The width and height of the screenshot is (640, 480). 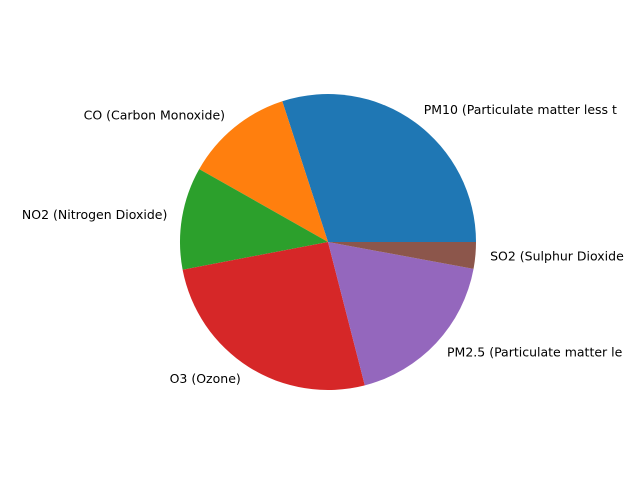 I want to click on pie-slice-label-2: NO2 (Nitrogen Dioxide), so click(x=94, y=214).